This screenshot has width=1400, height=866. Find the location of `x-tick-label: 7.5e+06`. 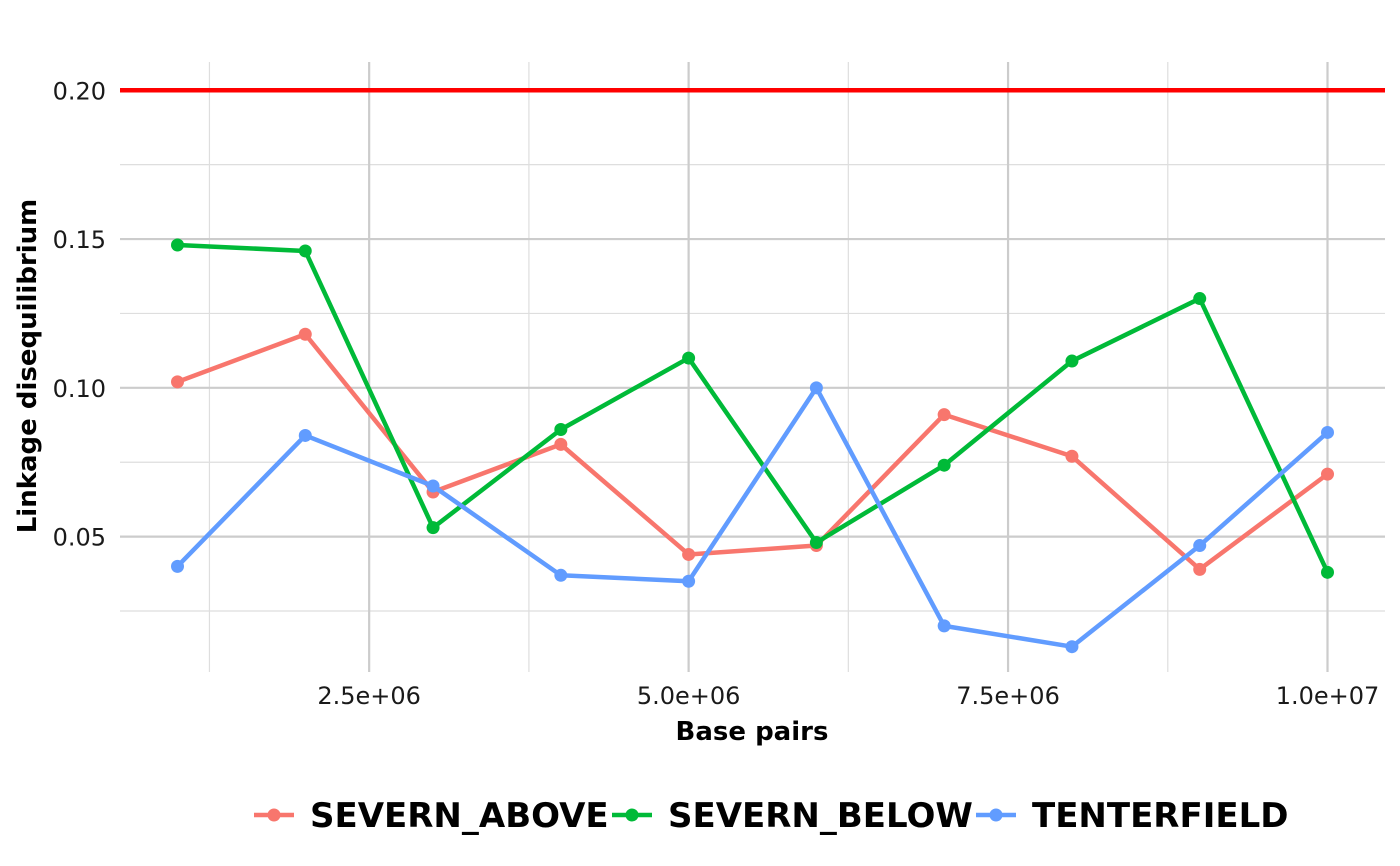

x-tick-label: 7.5e+06 is located at coordinates (1008, 696).